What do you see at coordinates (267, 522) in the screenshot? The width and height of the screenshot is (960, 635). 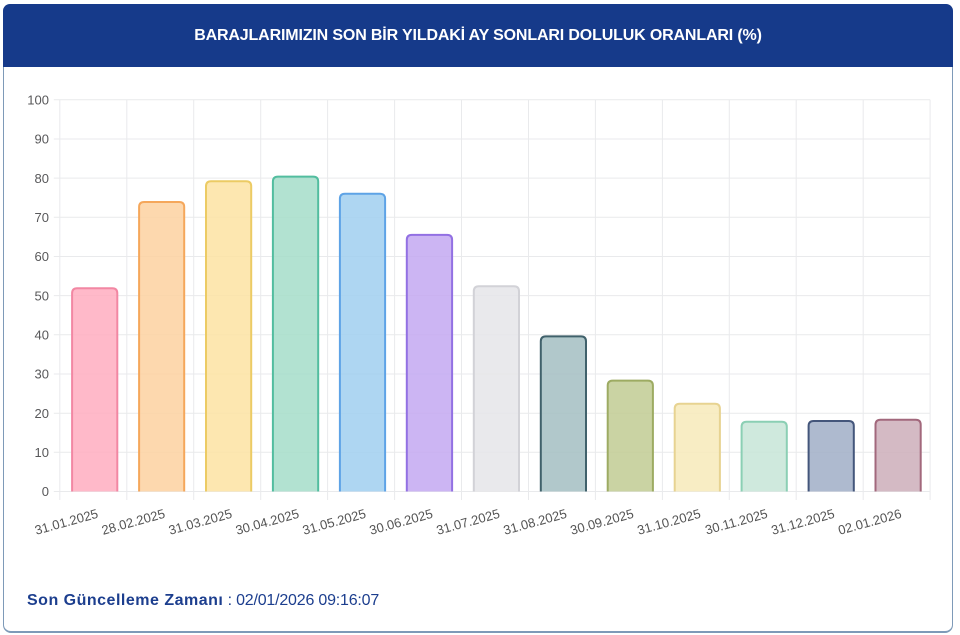 I see `svg-text: 30.04.2025` at bounding box center [267, 522].